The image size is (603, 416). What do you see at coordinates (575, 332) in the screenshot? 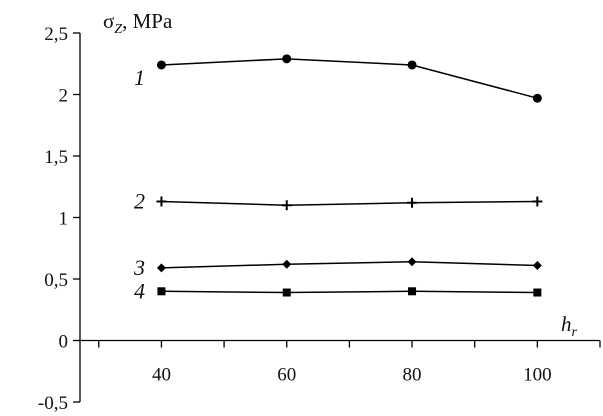
I see `x-axis-subscript: r` at bounding box center [575, 332].